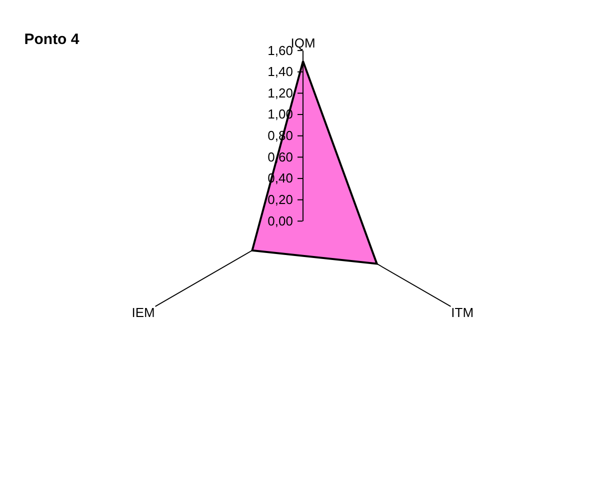  What do you see at coordinates (52, 39) in the screenshot?
I see `chart-title: Ponto 4` at bounding box center [52, 39].